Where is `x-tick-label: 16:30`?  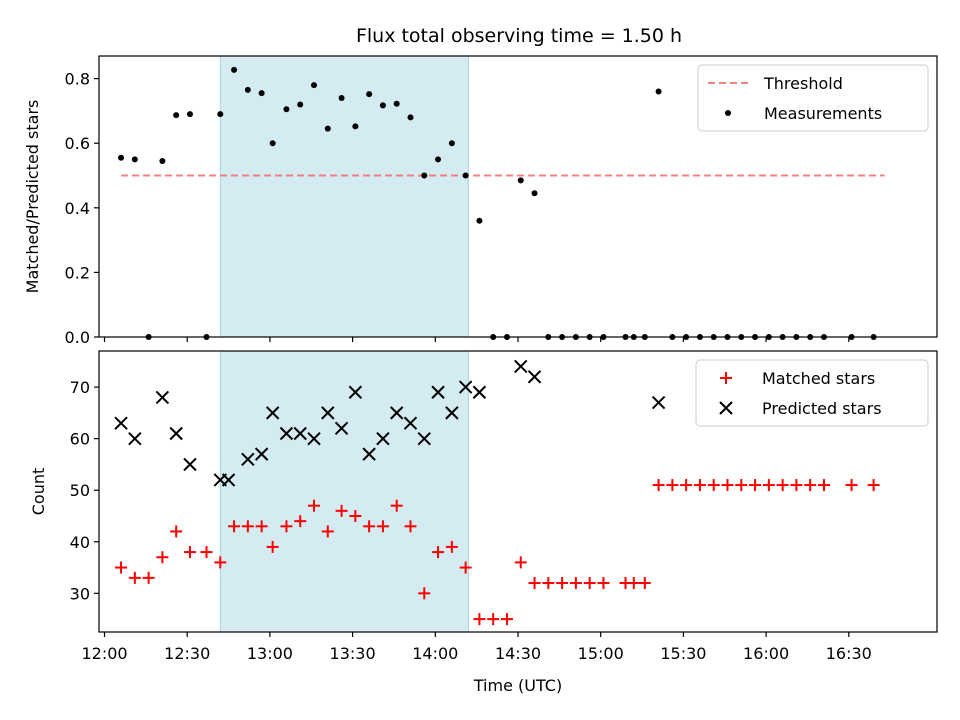 x-tick-label: 16:30 is located at coordinates (849, 653).